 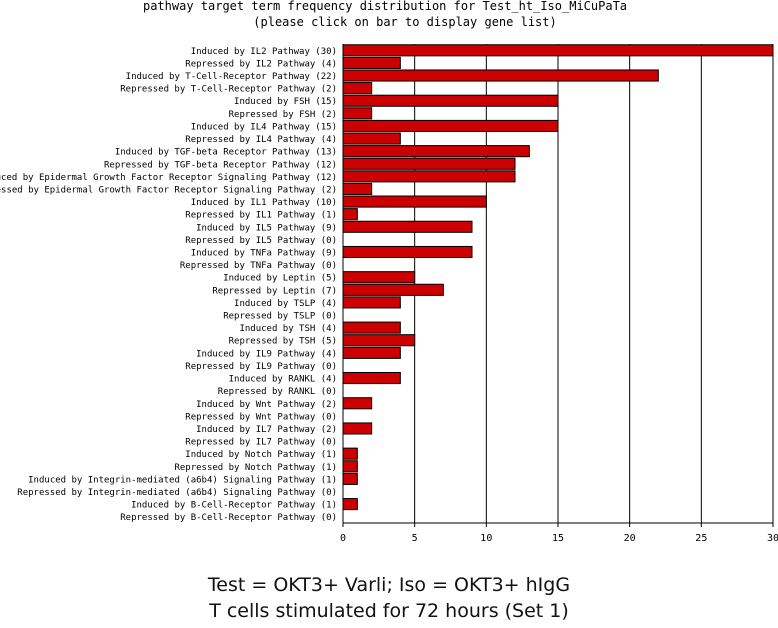 I want to click on category-label: Repressed by Notch Pathway (1), so click(x=255, y=468).